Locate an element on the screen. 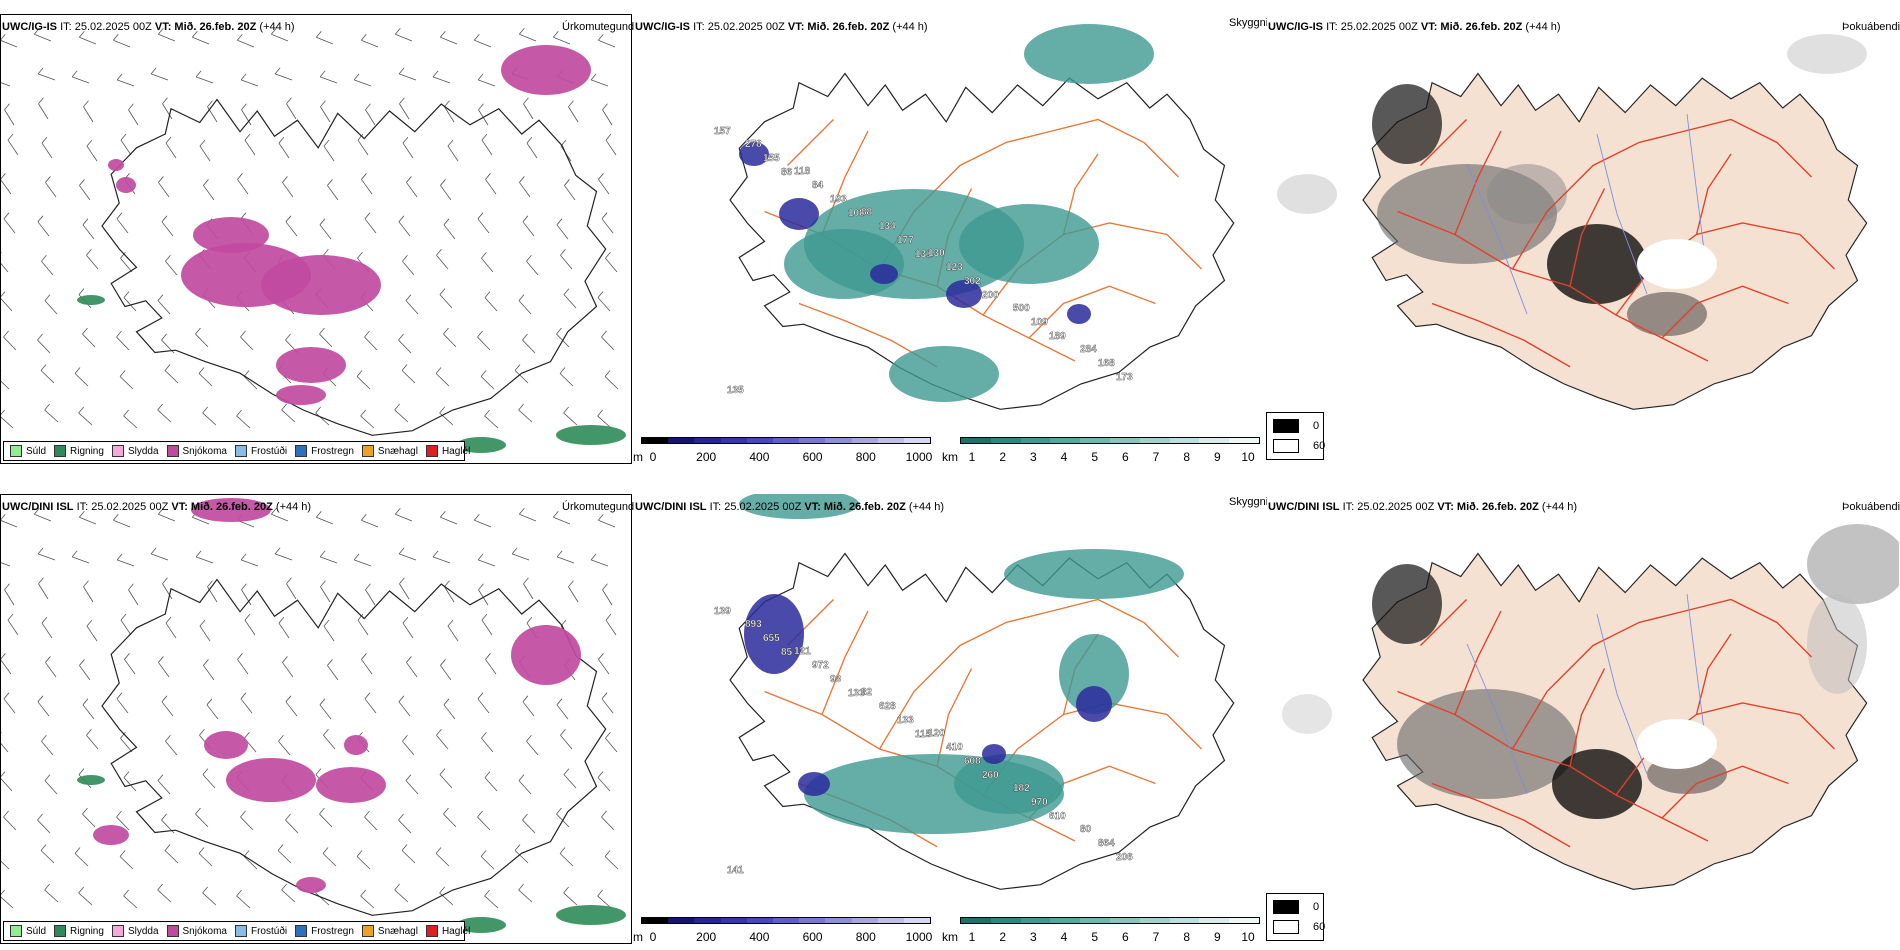 This screenshot has width=1900, height=950. visibility-areas is located at coordinates (946, 213).